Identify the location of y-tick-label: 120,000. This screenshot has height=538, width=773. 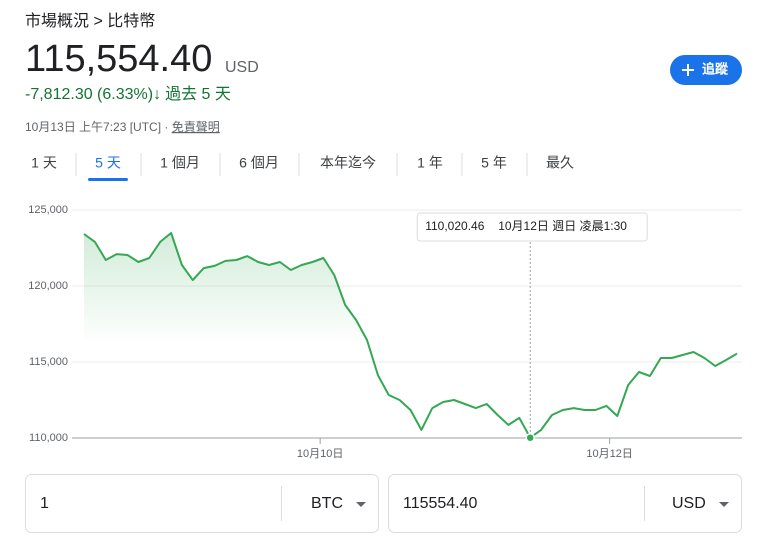
(48, 286).